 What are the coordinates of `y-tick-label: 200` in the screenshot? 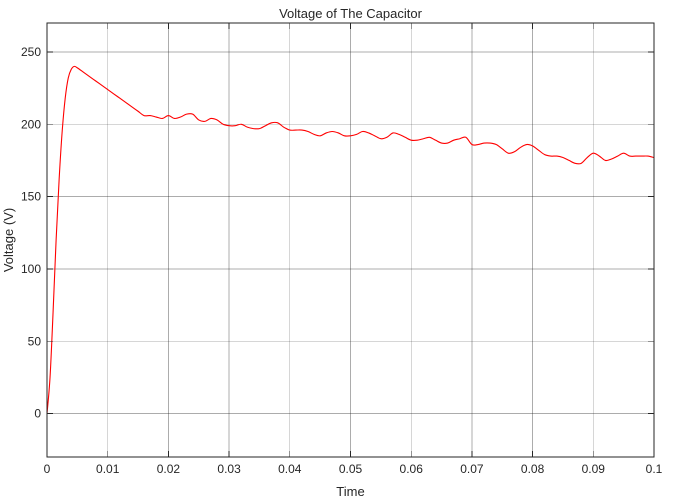 It's located at (31, 124).